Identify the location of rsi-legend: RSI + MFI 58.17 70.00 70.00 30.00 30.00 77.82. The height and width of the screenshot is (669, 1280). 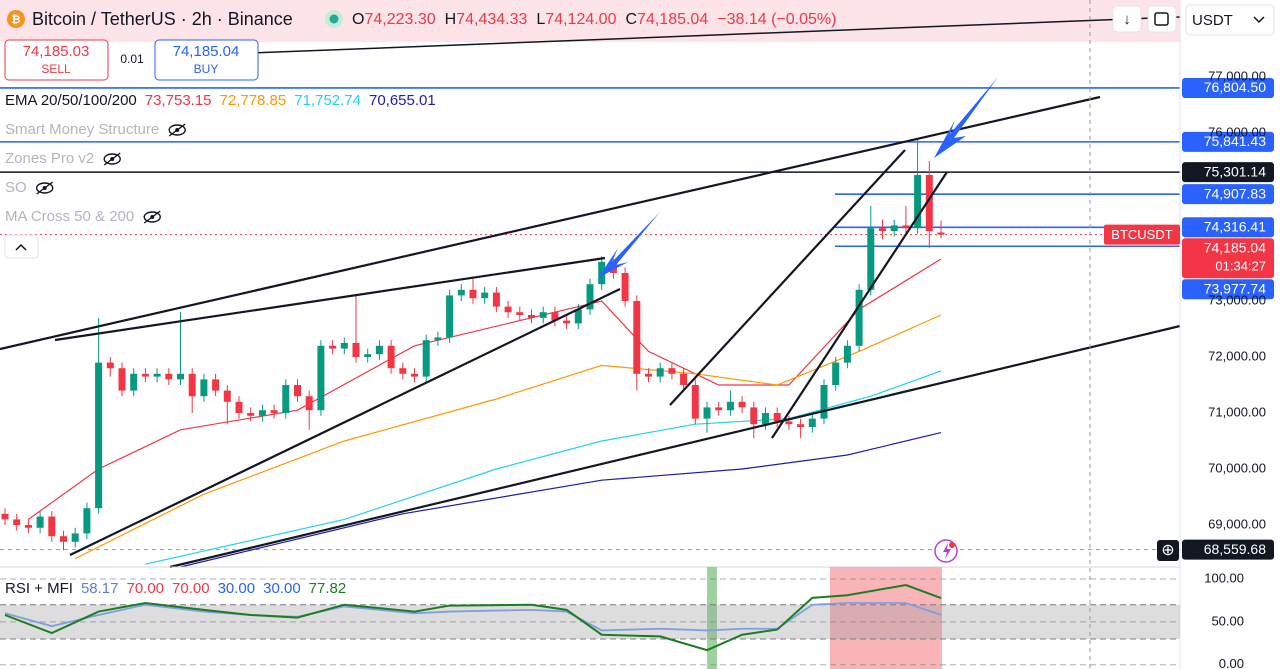
(175, 588).